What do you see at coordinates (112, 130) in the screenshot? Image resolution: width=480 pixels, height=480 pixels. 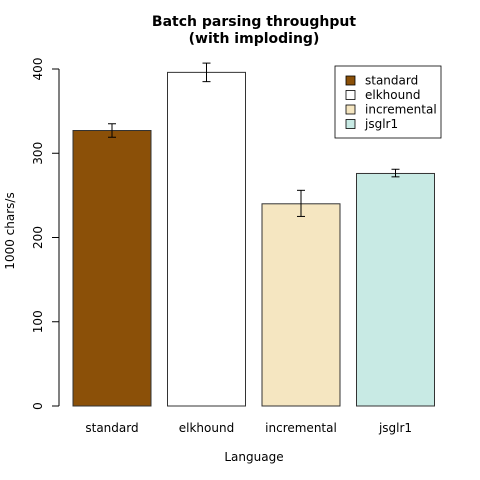 I see `error-bar-standard` at bounding box center [112, 130].